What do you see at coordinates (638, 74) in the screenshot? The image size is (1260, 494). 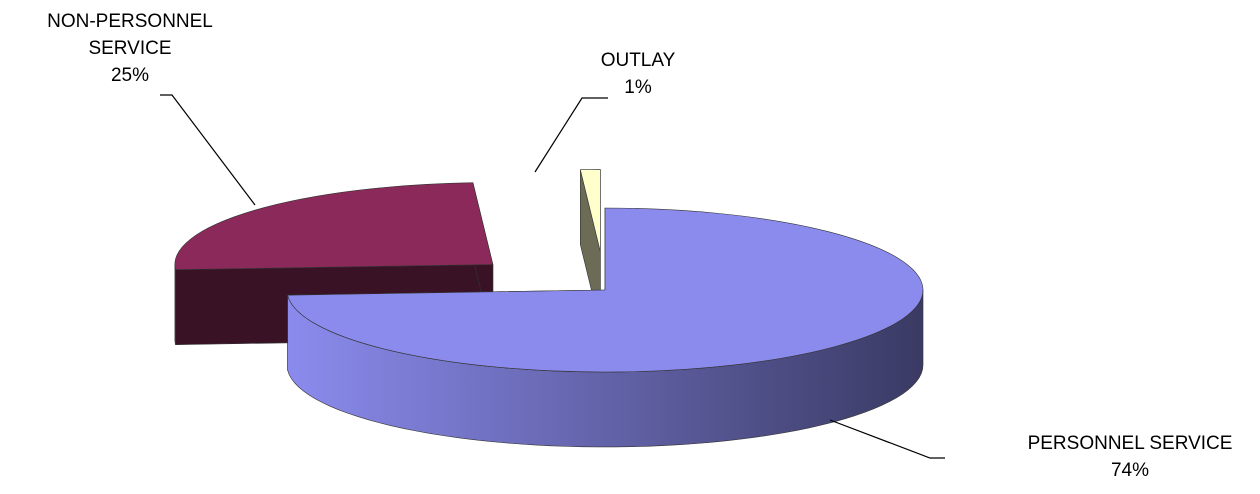 I see `slice-label: OUTLAY 1%` at bounding box center [638, 74].